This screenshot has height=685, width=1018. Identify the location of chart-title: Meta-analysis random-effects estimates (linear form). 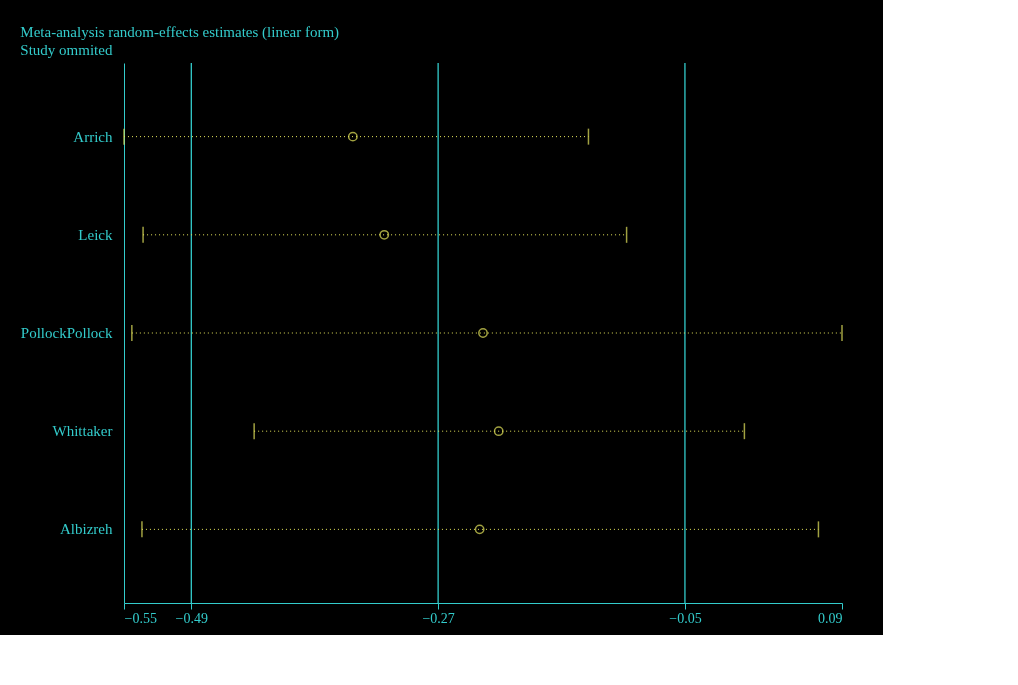
(180, 33).